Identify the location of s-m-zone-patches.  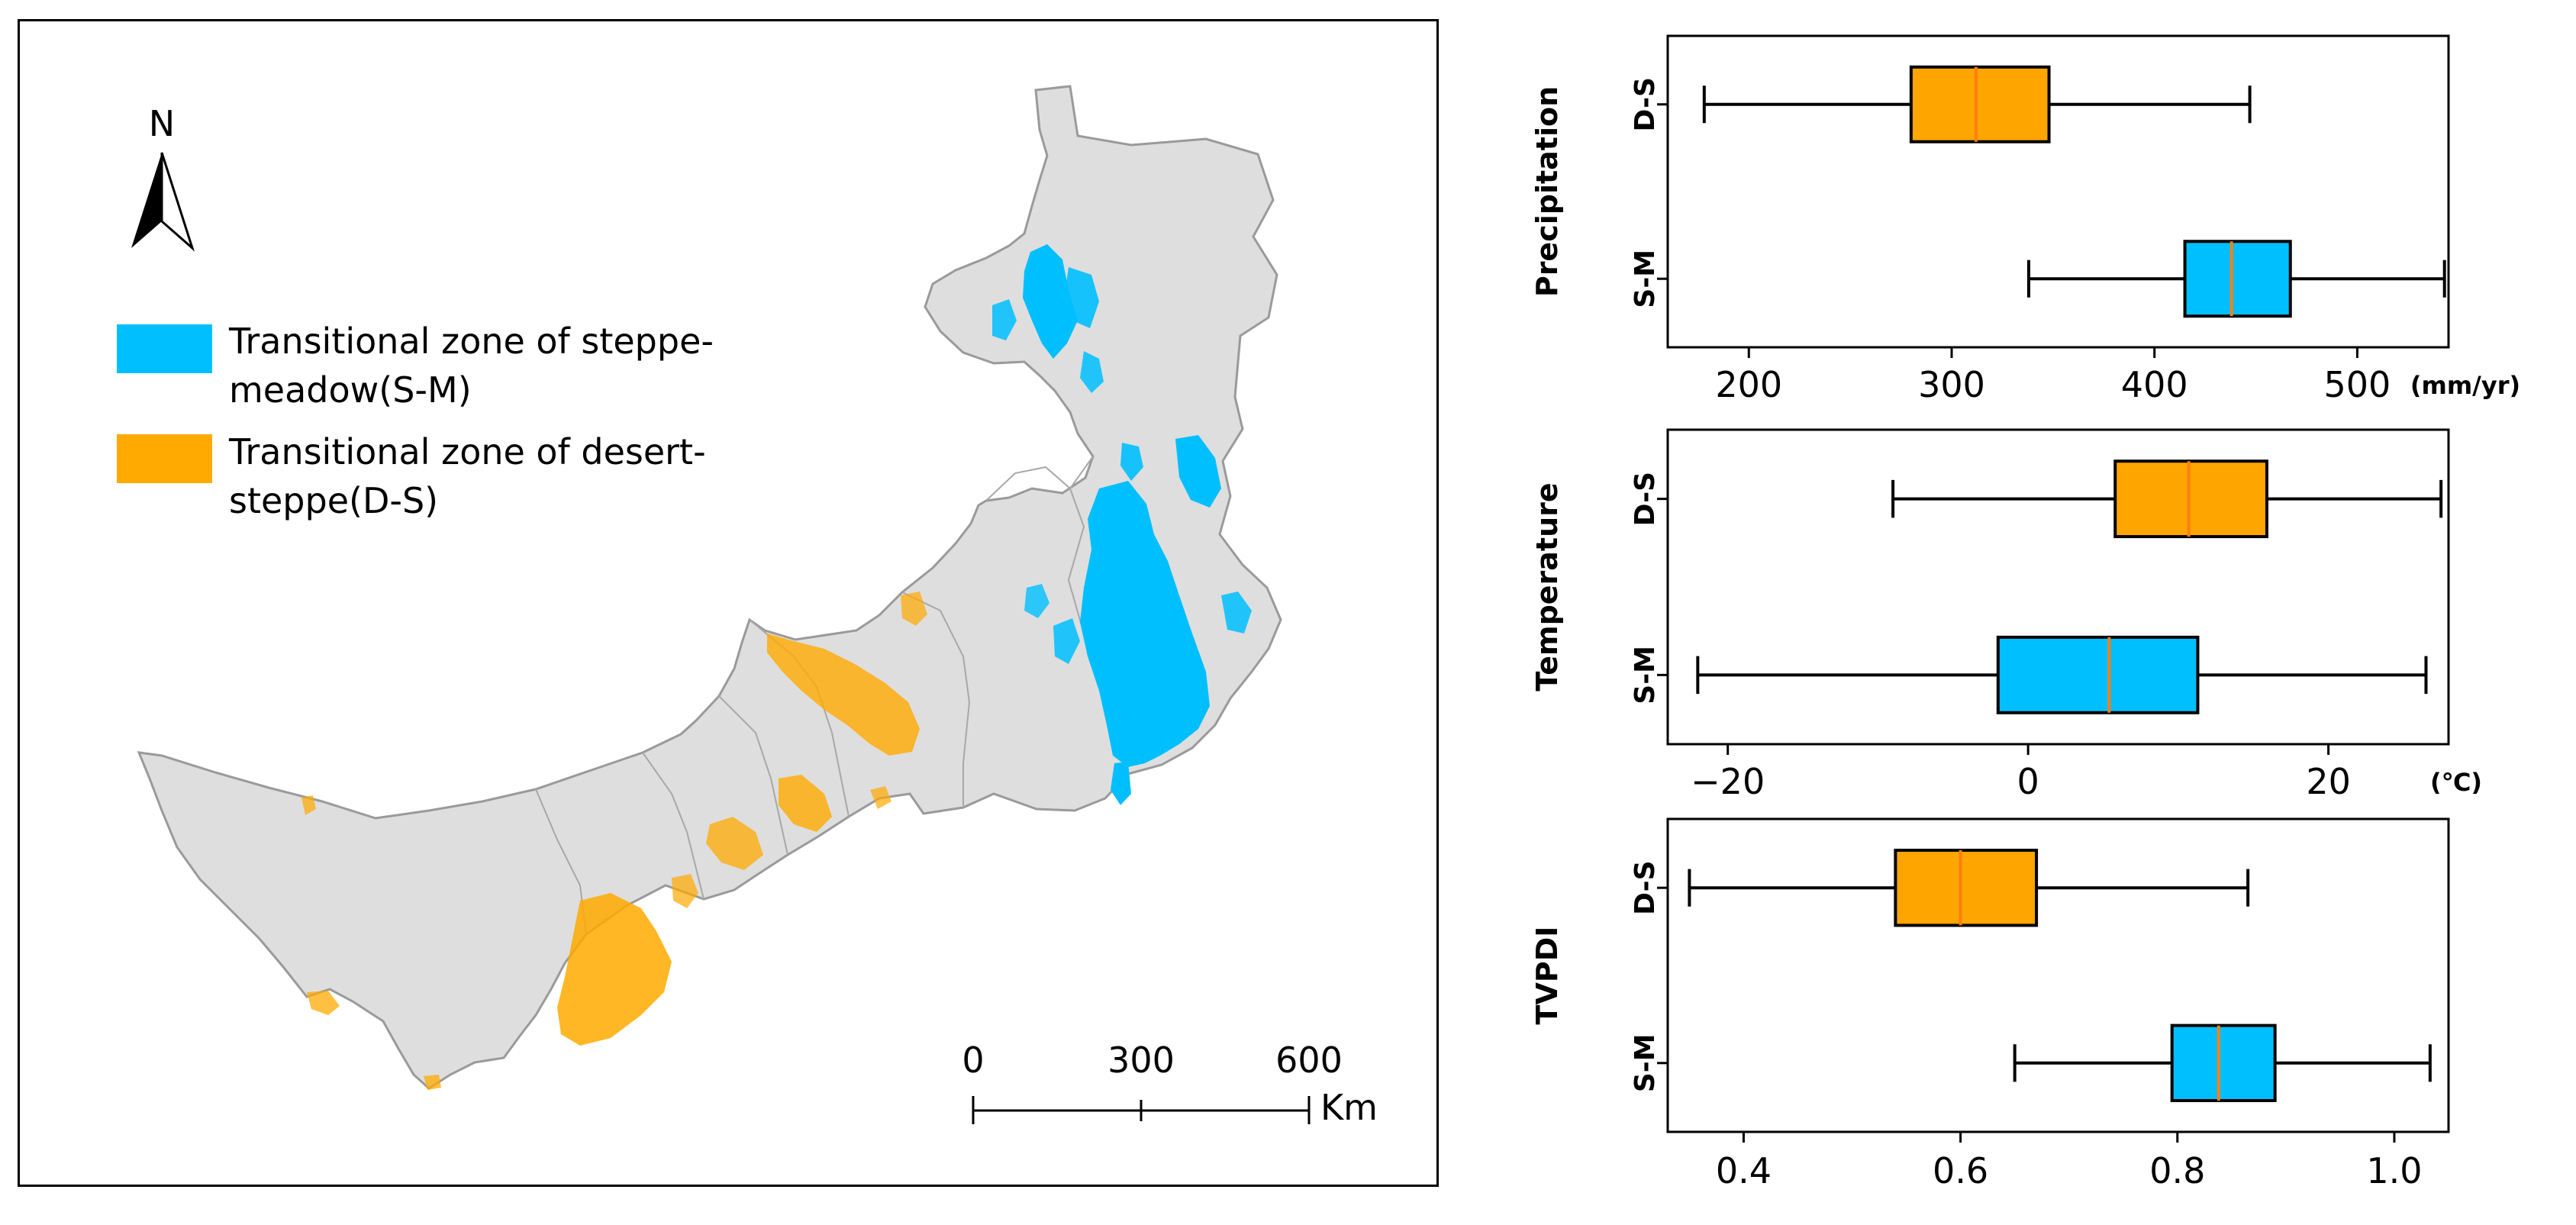
(1122, 524).